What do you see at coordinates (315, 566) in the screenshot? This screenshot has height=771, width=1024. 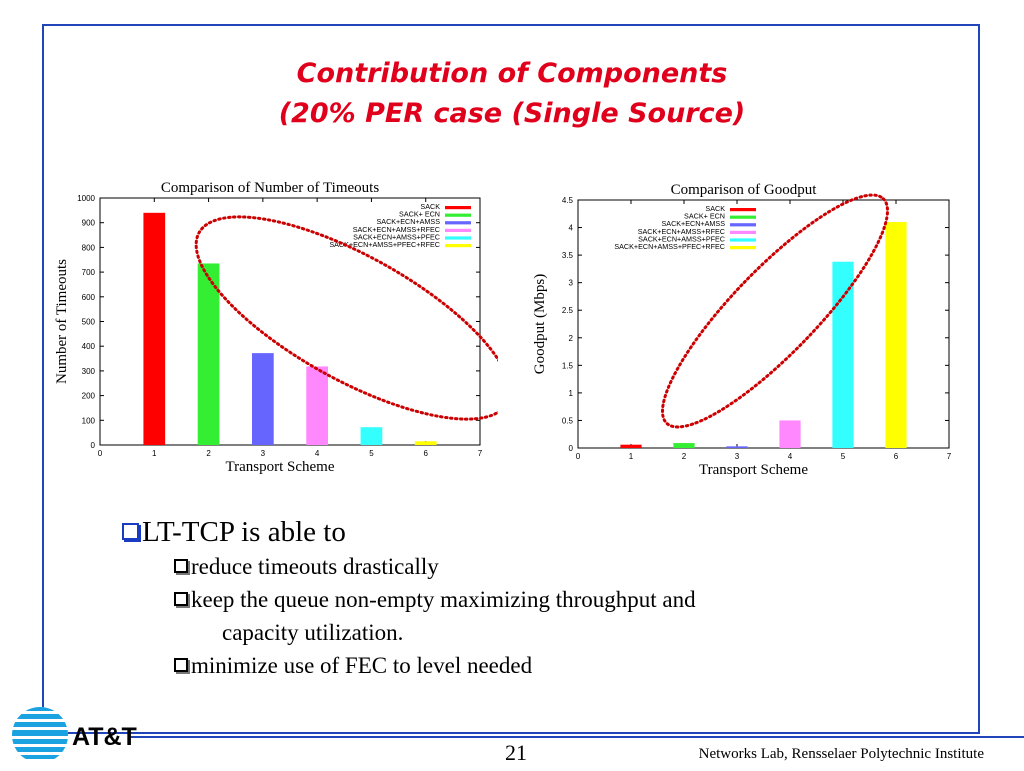 I see `bullet-sub-1-text: reduce timeouts drastically` at bounding box center [315, 566].